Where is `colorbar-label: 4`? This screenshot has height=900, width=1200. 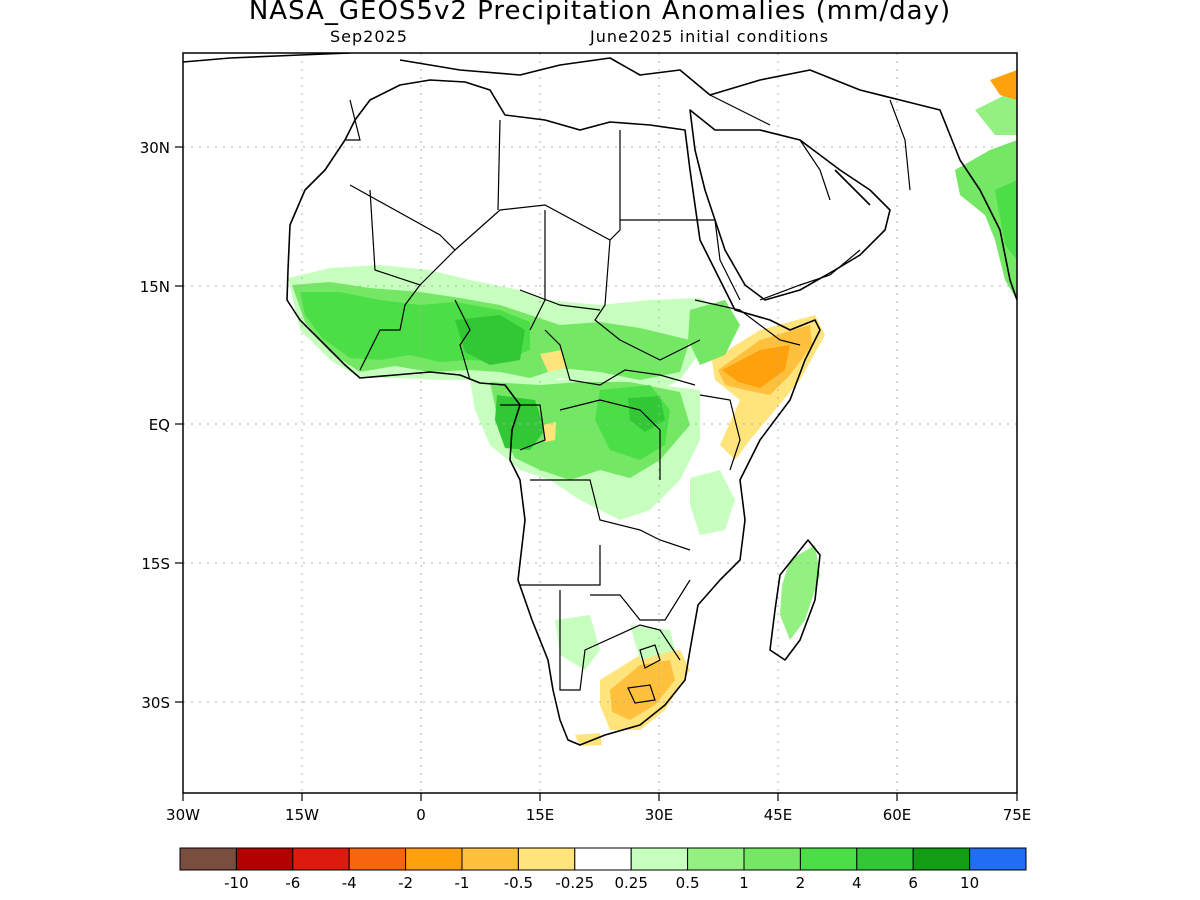 colorbar-label: 4 is located at coordinates (857, 883).